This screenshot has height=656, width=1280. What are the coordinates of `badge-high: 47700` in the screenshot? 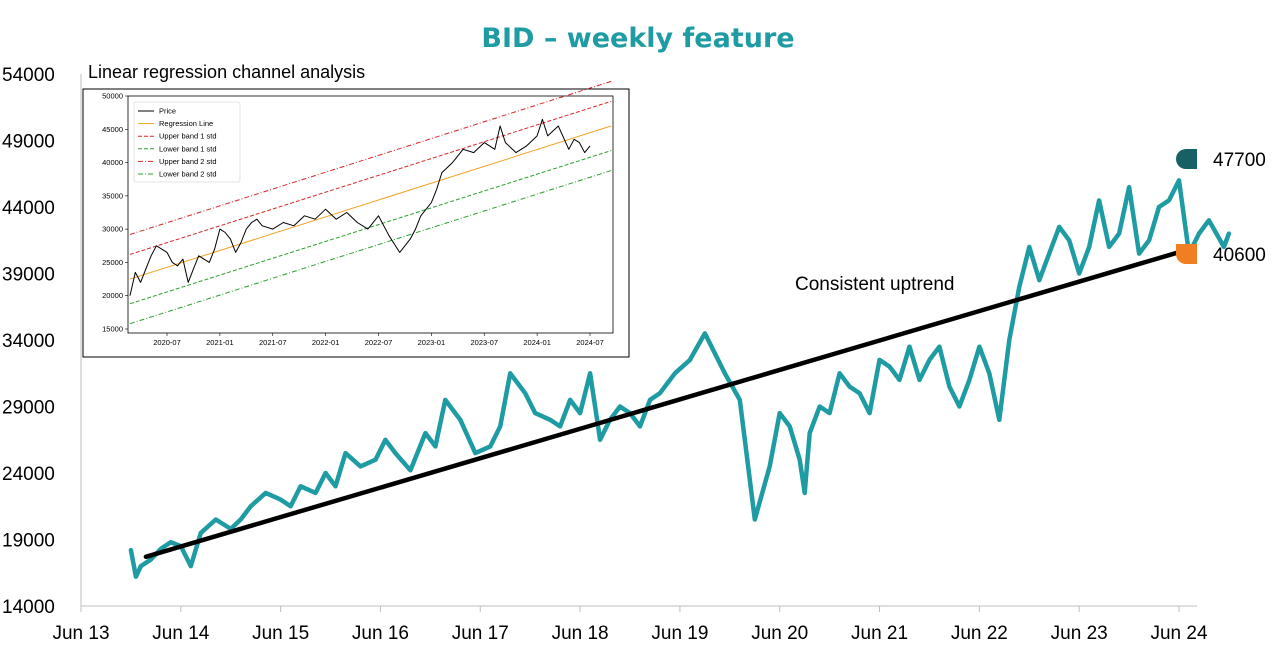 It's located at (1221, 160).